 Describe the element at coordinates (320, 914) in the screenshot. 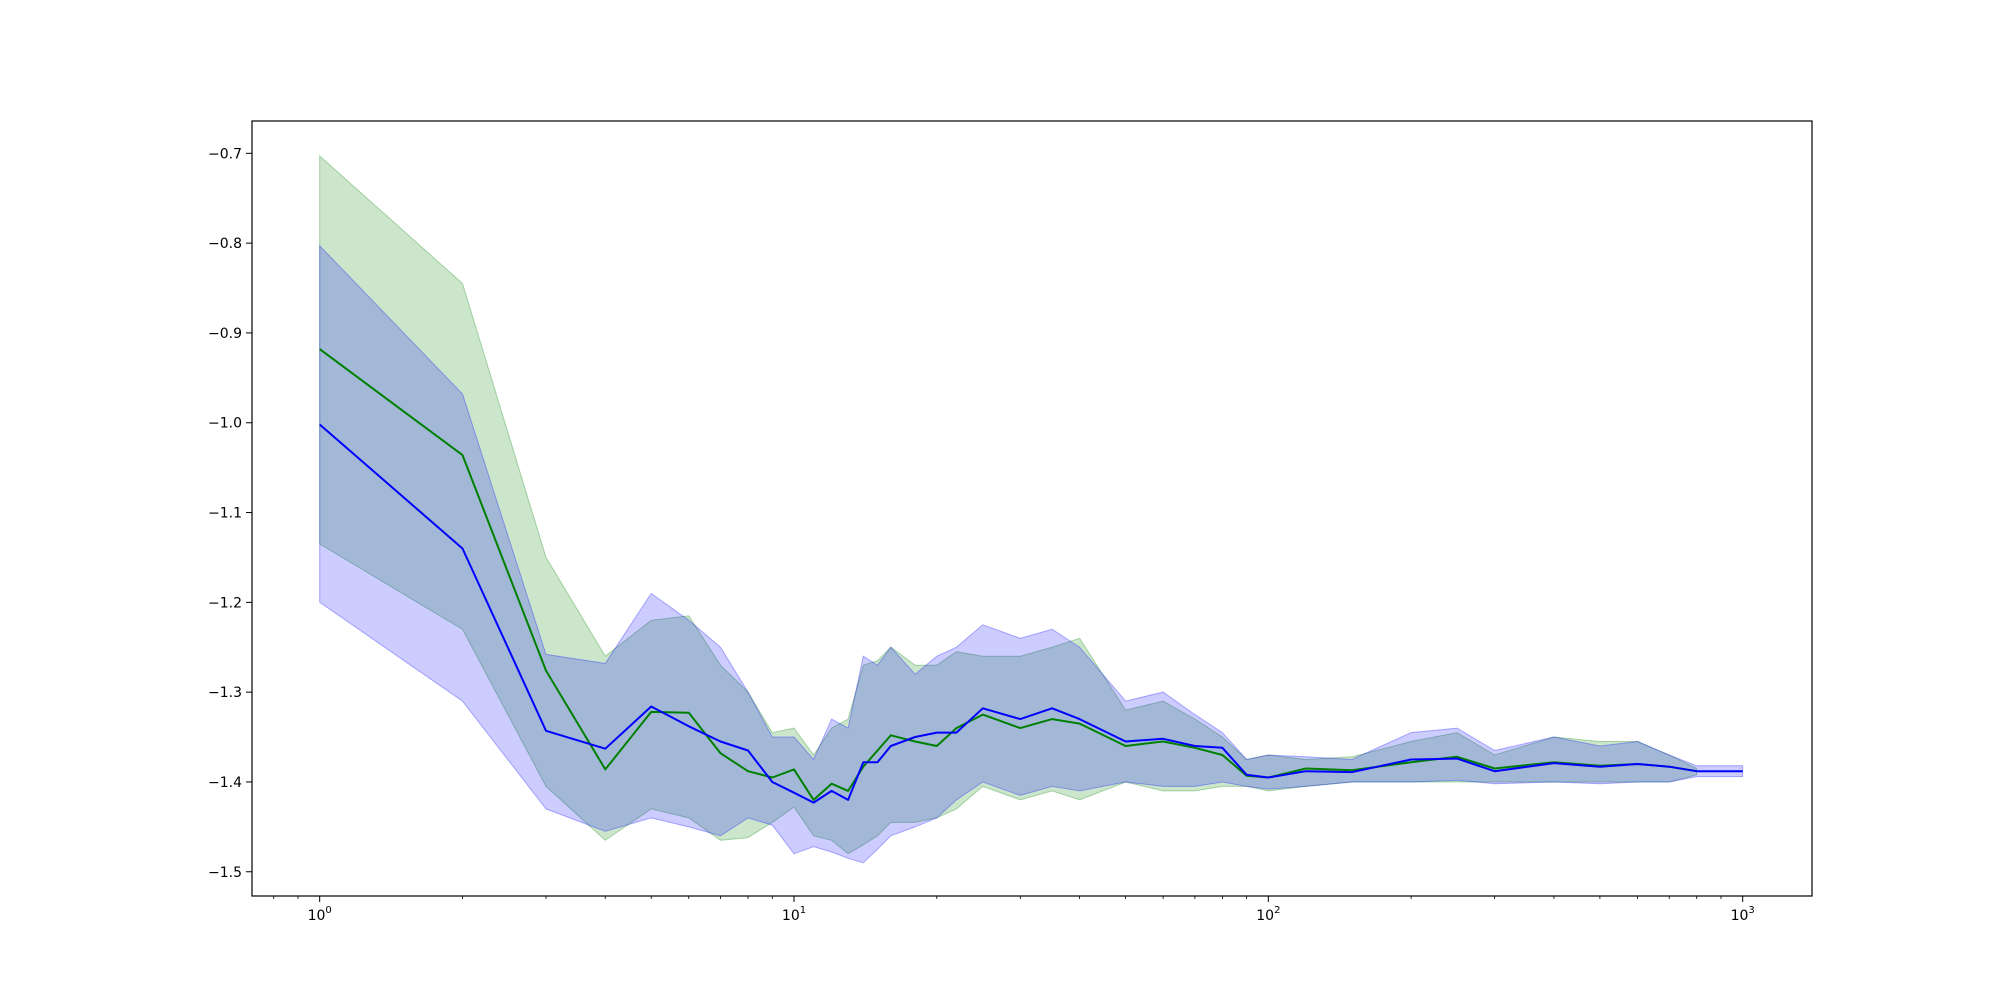

I see `x-tick-label: 10⁰` at that location.